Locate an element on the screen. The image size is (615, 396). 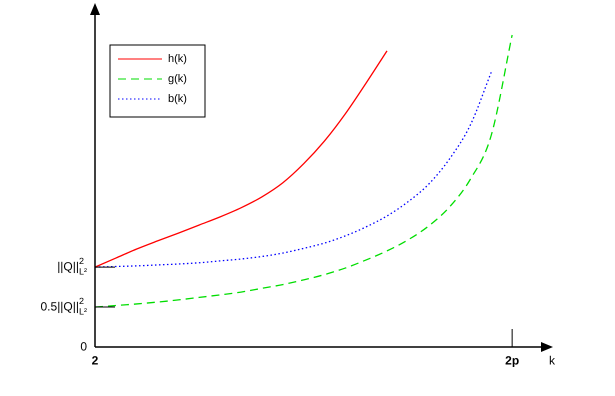
legend-label: g(k) is located at coordinates (177, 79).